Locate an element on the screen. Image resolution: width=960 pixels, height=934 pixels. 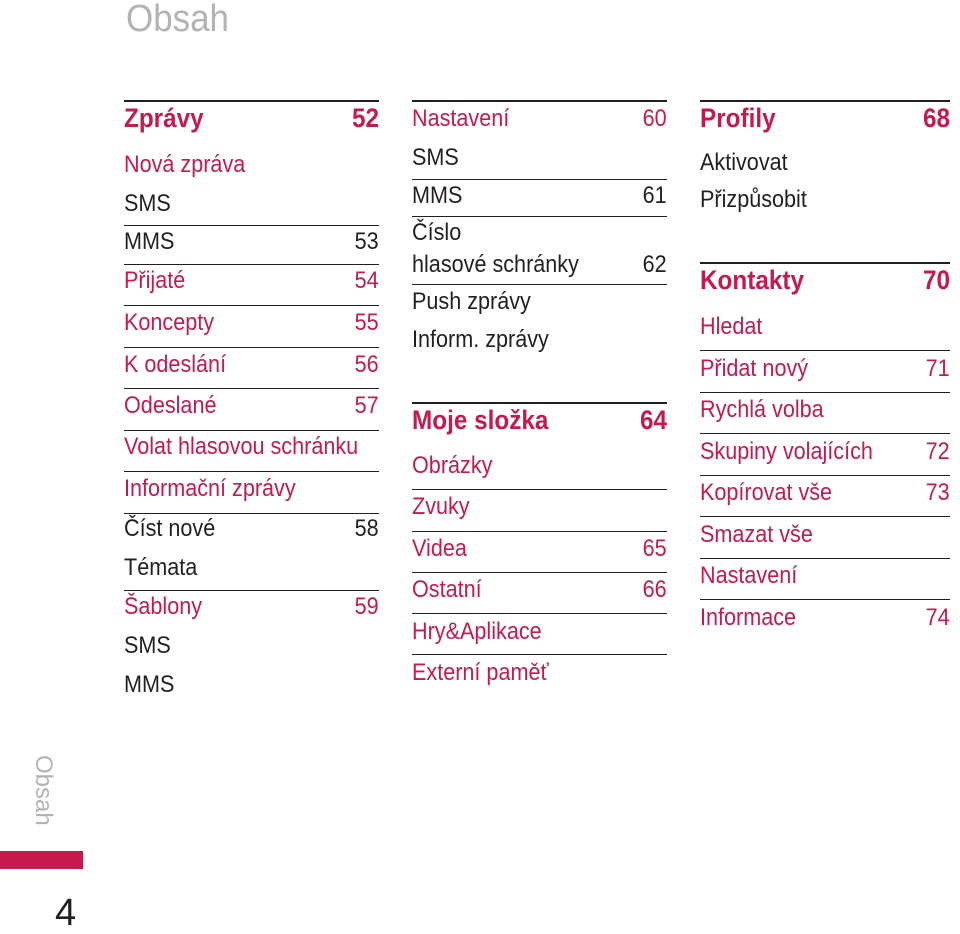
toc-entry: K odeslání 56 is located at coordinates (251, 365).